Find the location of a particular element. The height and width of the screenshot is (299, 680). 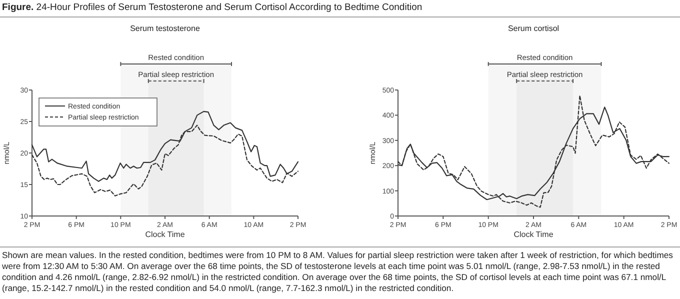

chart-subtitle: Serum testosterone is located at coordinates (165, 28).